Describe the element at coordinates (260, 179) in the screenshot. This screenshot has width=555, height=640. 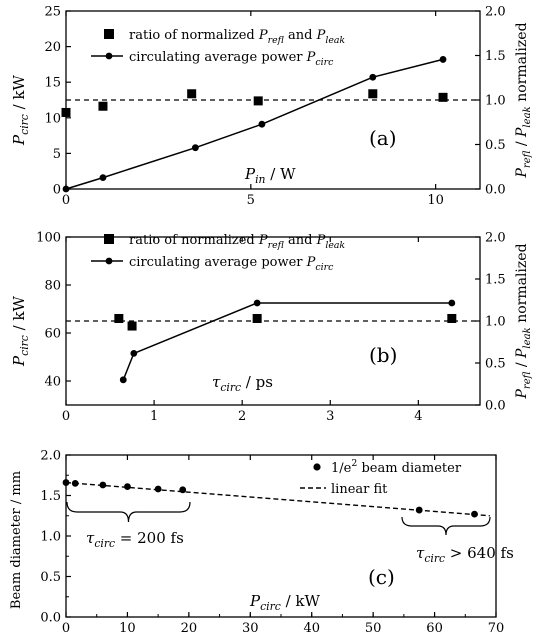
I see `panel-a-x-axis-label-part: in` at that location.